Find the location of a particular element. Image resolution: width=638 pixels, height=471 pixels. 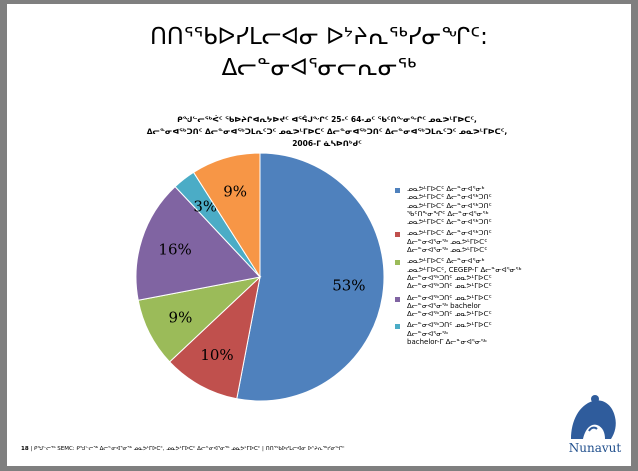

legend-text-line: ᖃᑦᑎᖕᓂᖏᑦ ᐃᓕᓐᓂᐊᕐᓂᖅ is located at coordinates (448, 213).